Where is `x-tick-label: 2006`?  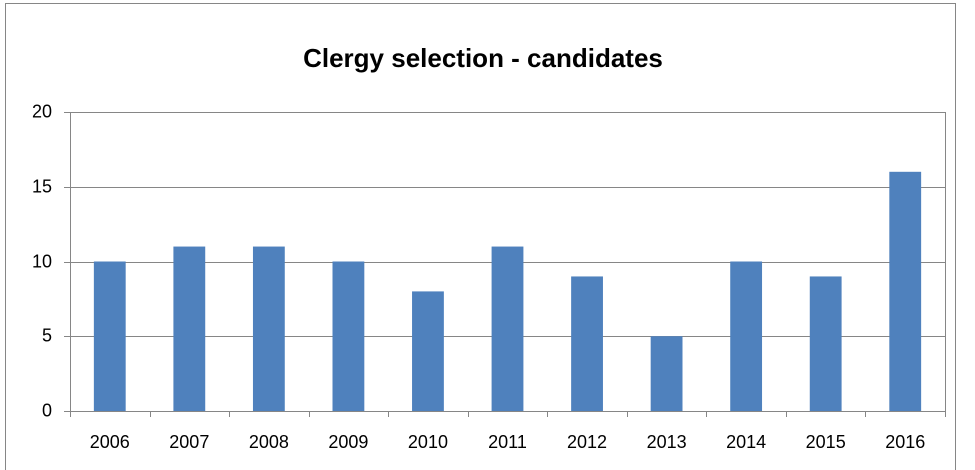
x-tick-label: 2006 is located at coordinates (110, 442).